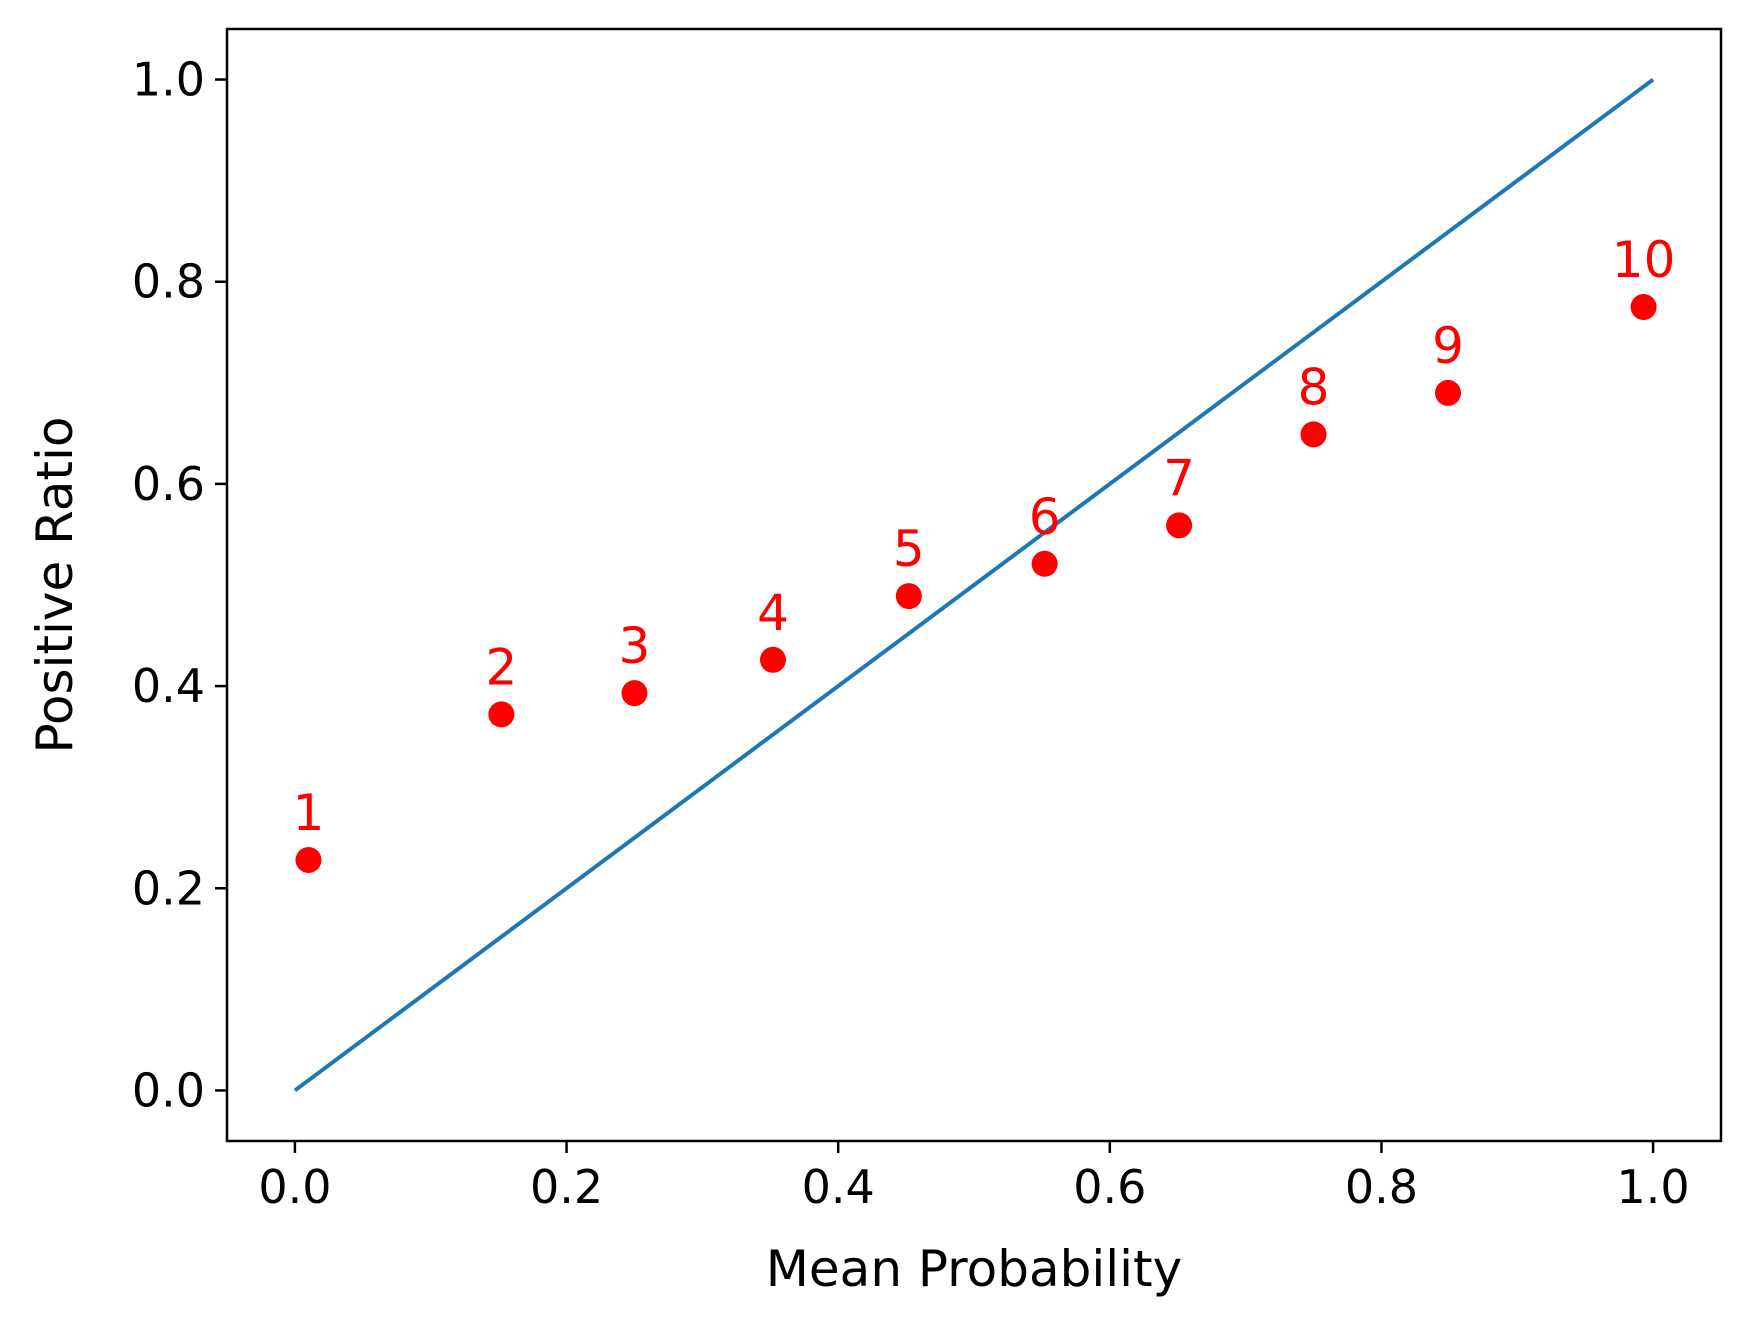  Describe the element at coordinates (55, 584) in the screenshot. I see `y-axis-label: Positive Ratio` at that location.